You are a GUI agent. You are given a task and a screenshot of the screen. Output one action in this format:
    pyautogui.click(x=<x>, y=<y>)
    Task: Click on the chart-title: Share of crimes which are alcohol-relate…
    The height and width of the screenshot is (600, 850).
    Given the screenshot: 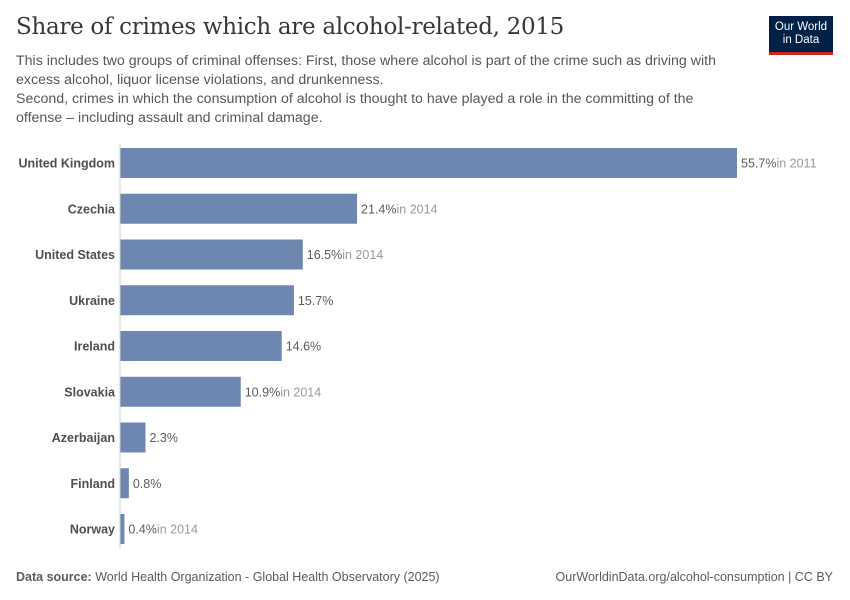 What is the action you would take?
    pyautogui.click(x=290, y=27)
    